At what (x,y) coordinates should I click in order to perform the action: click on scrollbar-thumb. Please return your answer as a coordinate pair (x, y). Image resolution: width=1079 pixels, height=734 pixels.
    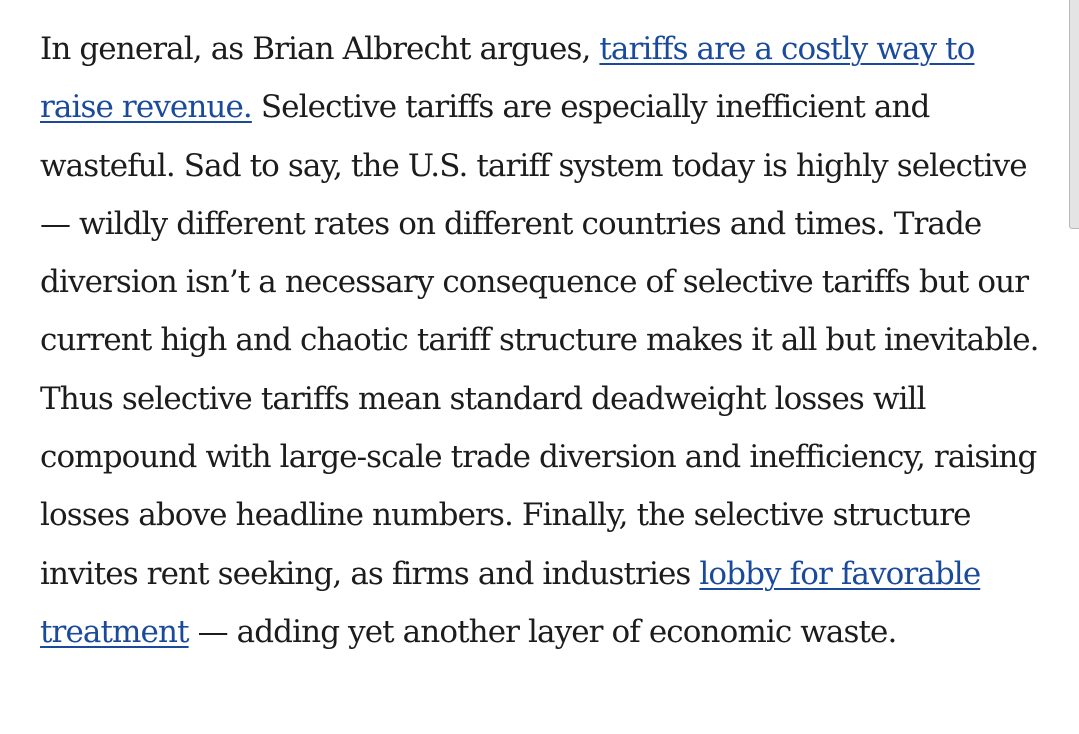
    Looking at the image, I should click on (1074, 114).